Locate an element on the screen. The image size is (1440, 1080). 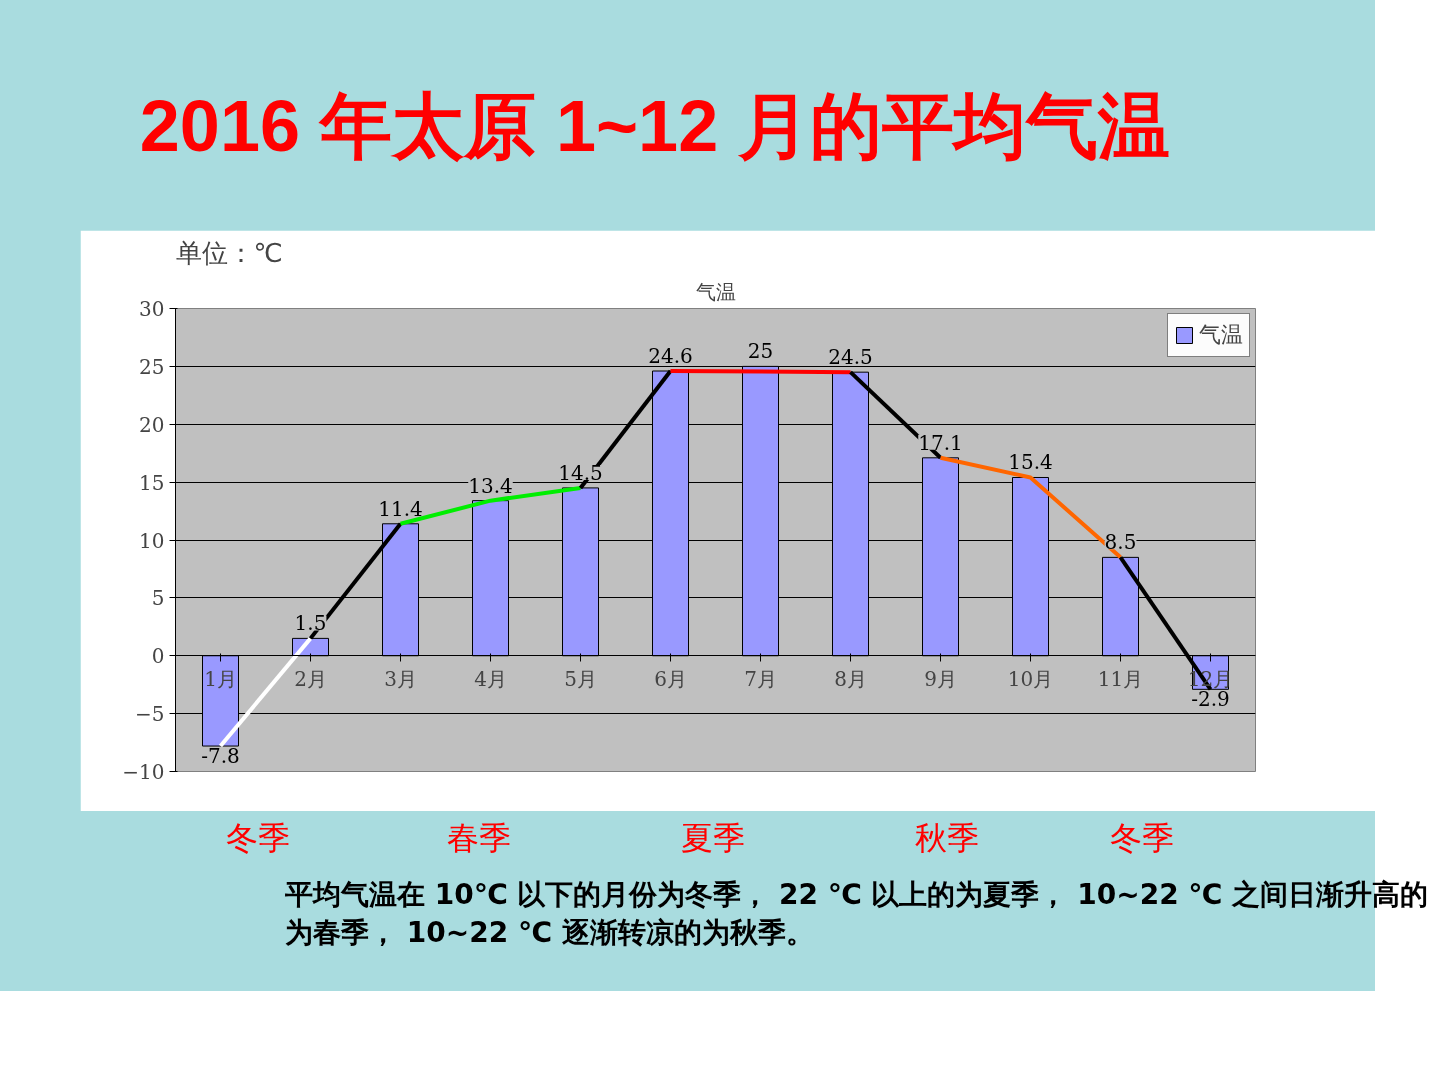
text: 夏季 is located at coordinates (713, 838).